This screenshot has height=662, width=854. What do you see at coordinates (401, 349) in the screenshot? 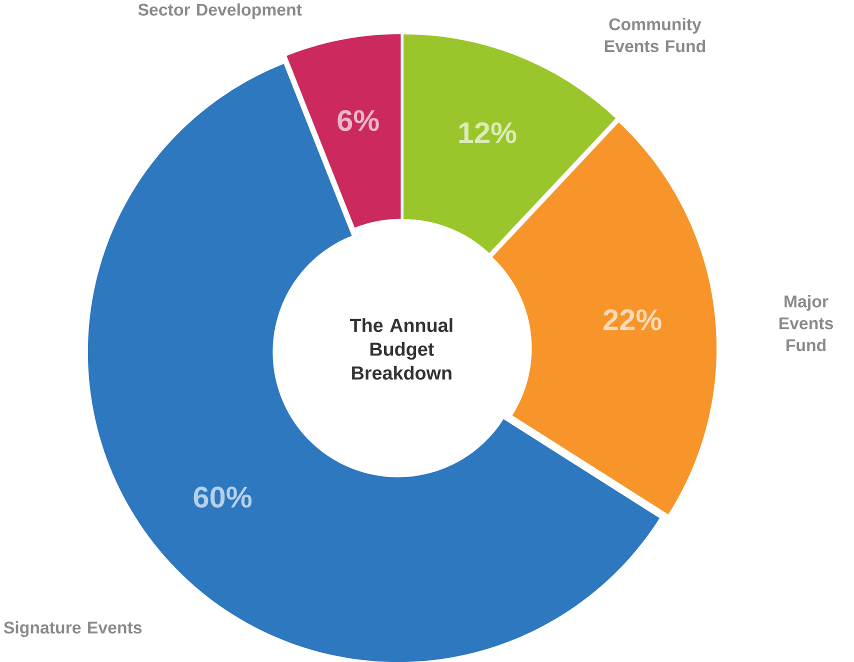
I see `text: The Annual Budget Breakdown` at bounding box center [401, 349].